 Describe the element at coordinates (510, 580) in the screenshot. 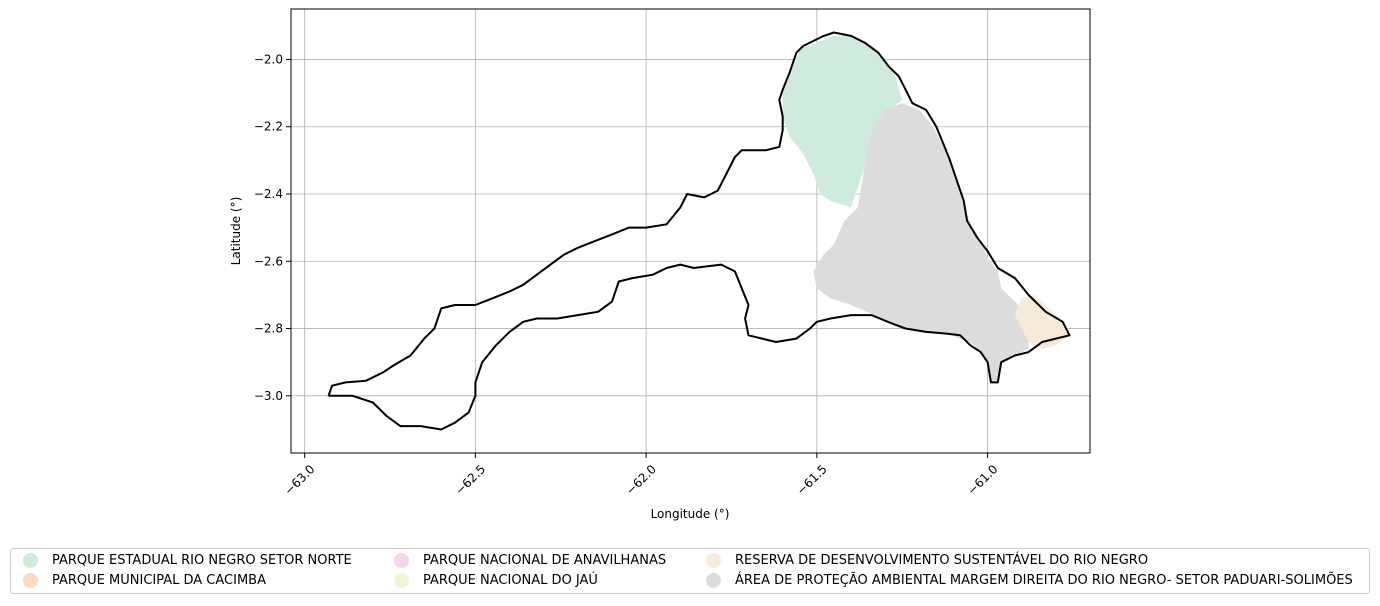

I see `legend-label: PARQUE NACIONAL DO JAÚ` at that location.